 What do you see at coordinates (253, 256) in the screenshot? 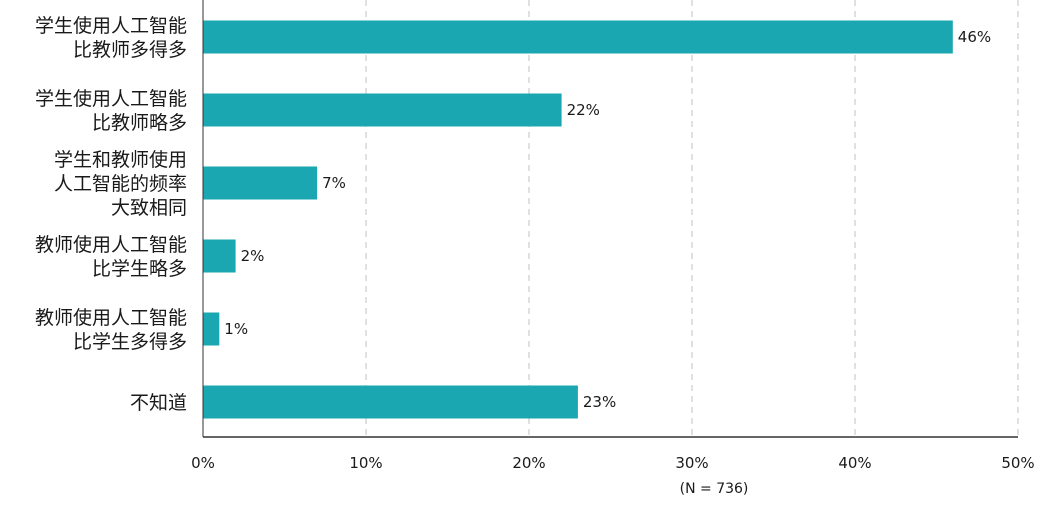
I see `data-label-3: 2%` at bounding box center [253, 256].